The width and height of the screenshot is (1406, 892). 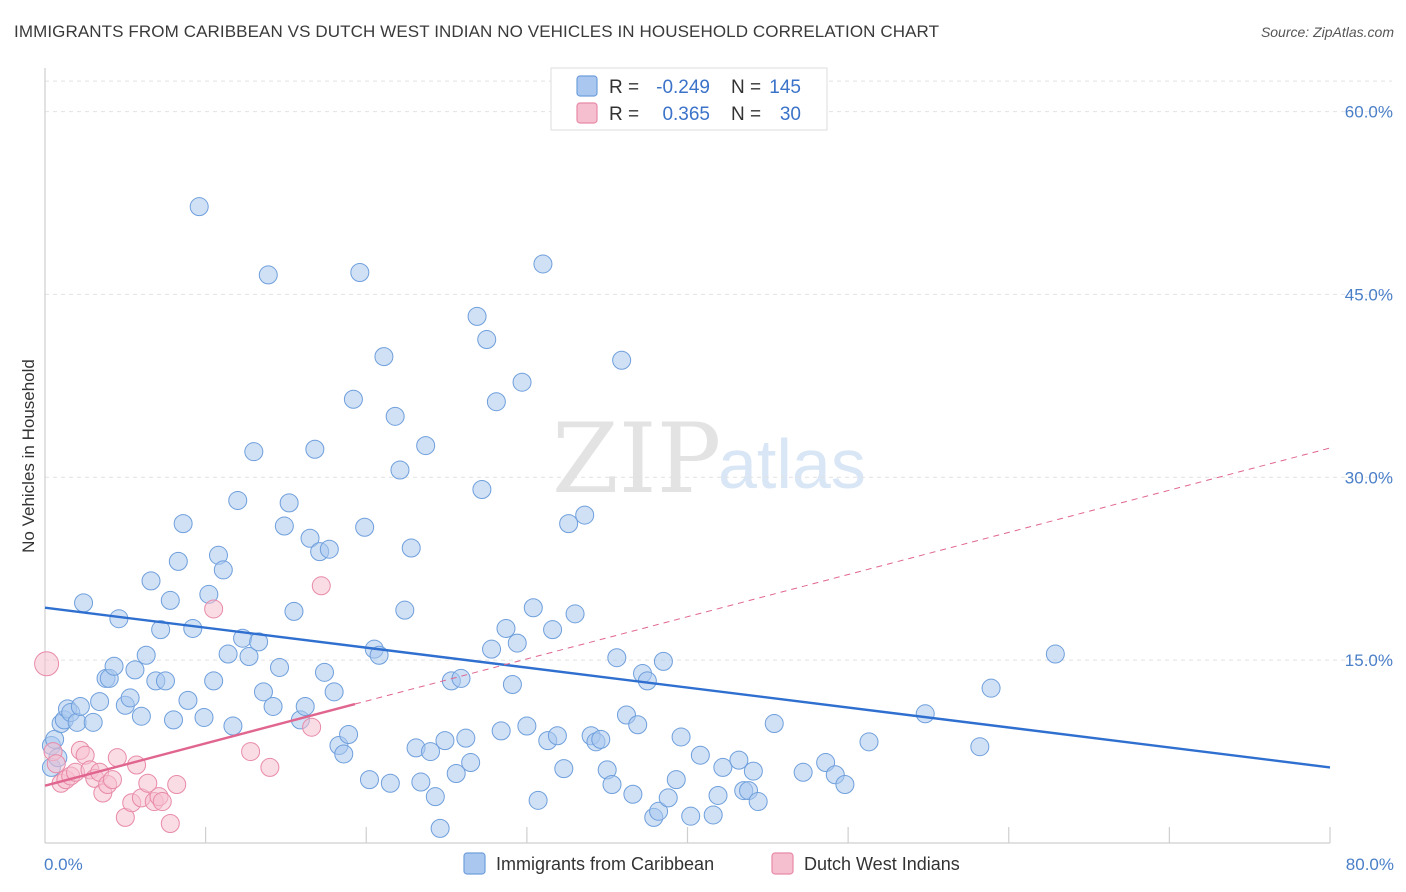 What do you see at coordinates (782, 863) in the screenshot?
I see `series-legend-swatch-dutch-west-indian` at bounding box center [782, 863].